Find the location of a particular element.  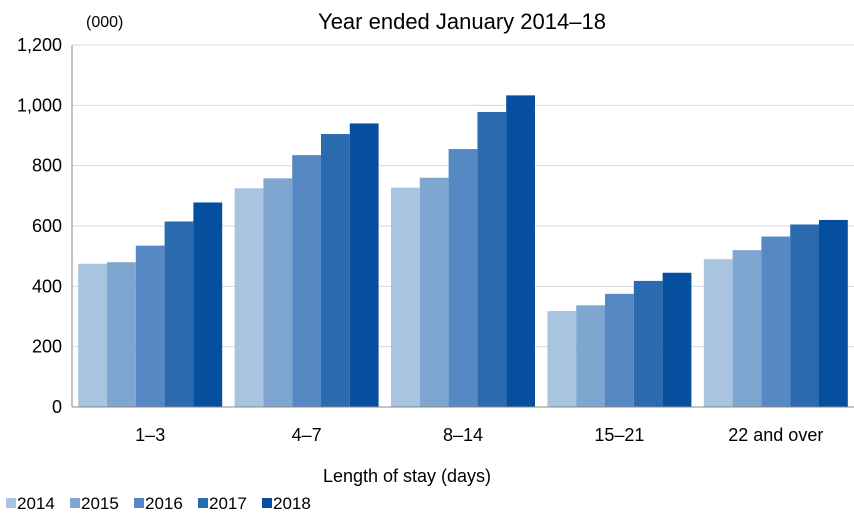

x-tick-label: 4–7 is located at coordinates (307, 435).